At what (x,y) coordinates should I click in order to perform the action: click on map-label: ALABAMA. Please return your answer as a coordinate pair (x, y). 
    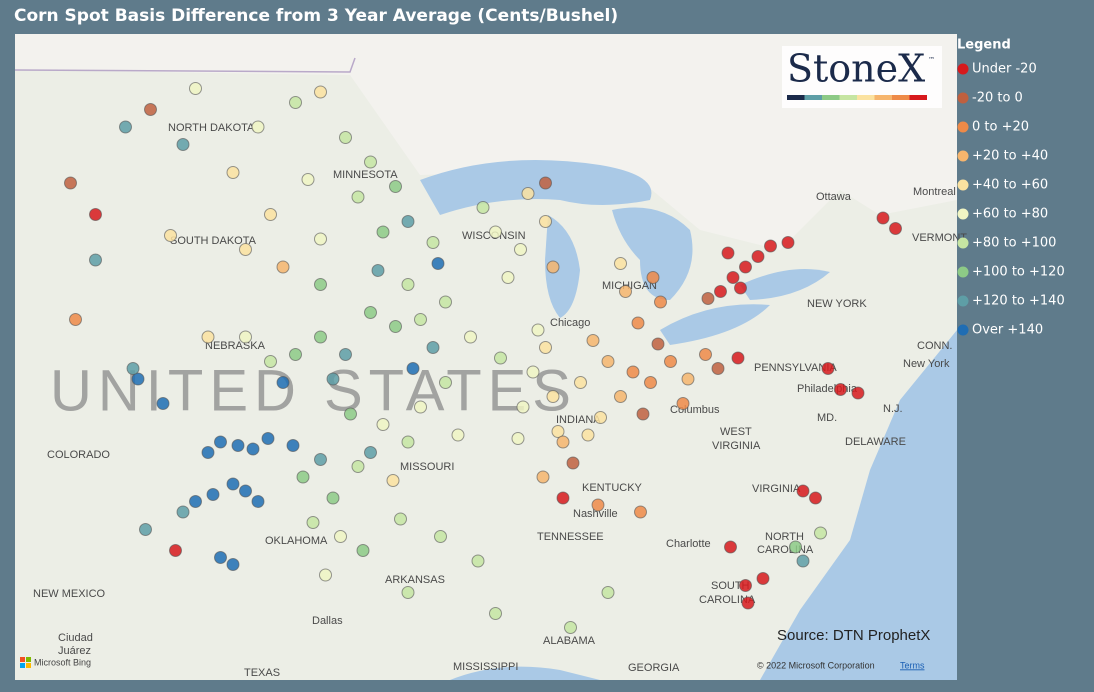
    Looking at the image, I should click on (569, 641).